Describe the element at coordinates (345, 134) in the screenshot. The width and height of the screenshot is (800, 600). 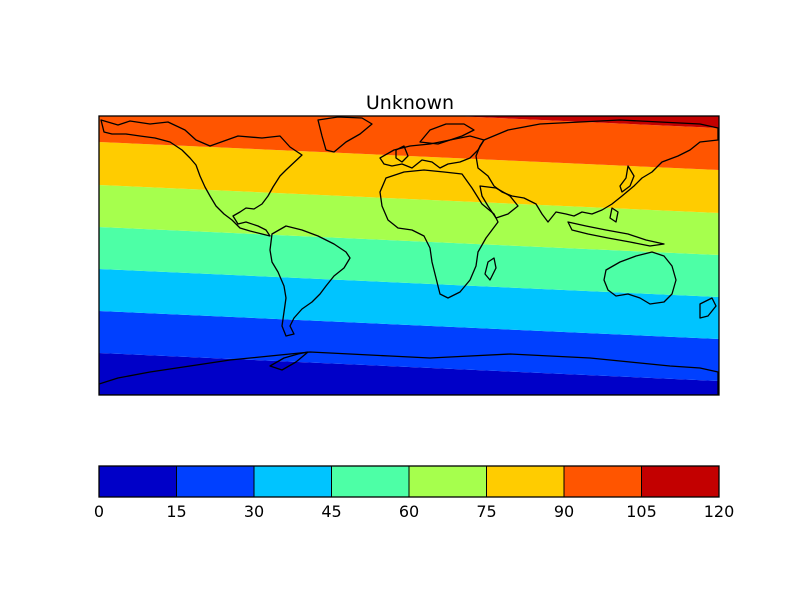
I see `coastline-greenland` at that location.